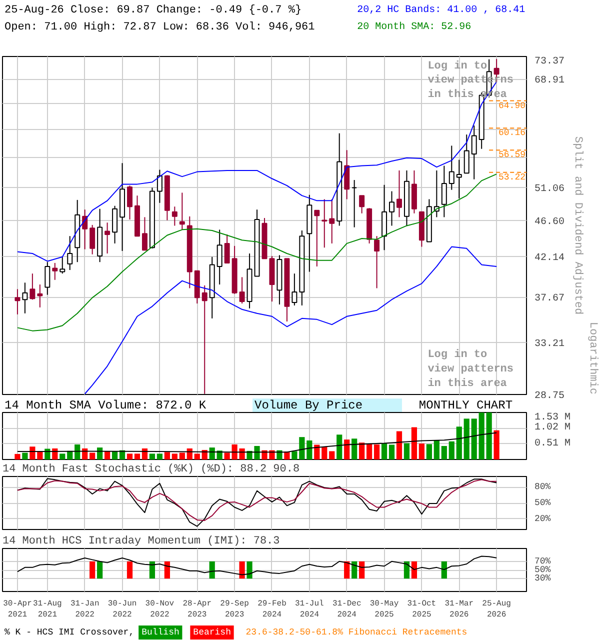  What do you see at coordinates (414, 27) in the screenshot?
I see `text: 20 Month SMA: 52.96` at bounding box center [414, 27].